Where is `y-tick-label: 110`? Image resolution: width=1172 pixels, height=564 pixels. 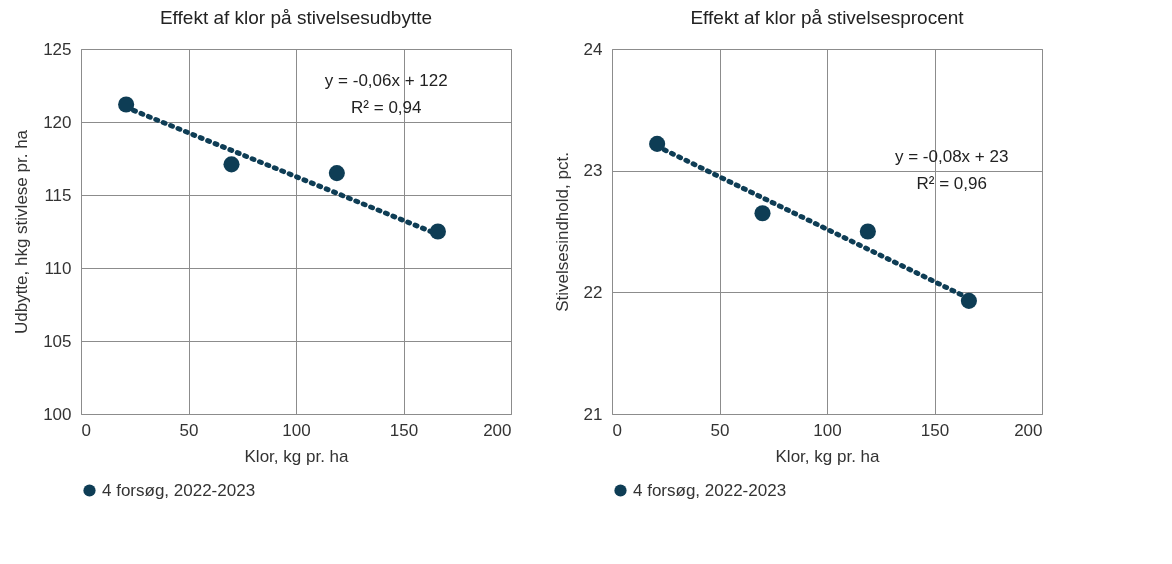
y-tick-label: 110 is located at coordinates (58, 268).